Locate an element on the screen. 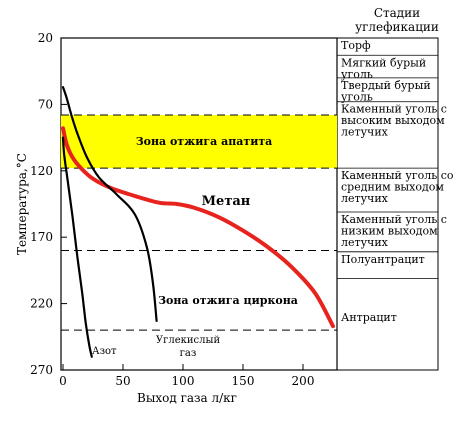  stage-label-line: Твердый бурый is located at coordinates (386, 85).